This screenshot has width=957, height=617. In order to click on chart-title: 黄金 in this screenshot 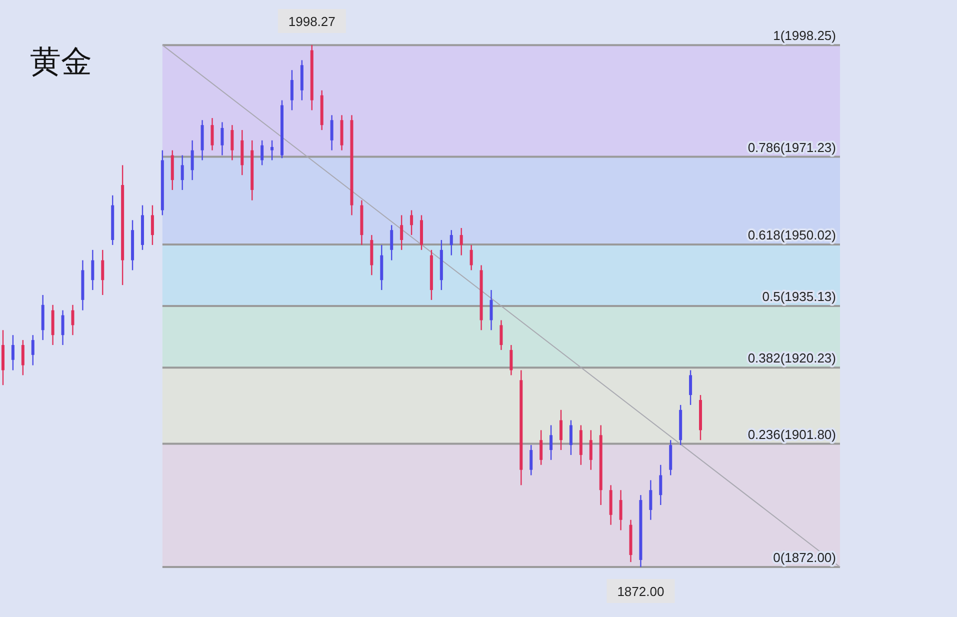, I will do `click(61, 62)`.